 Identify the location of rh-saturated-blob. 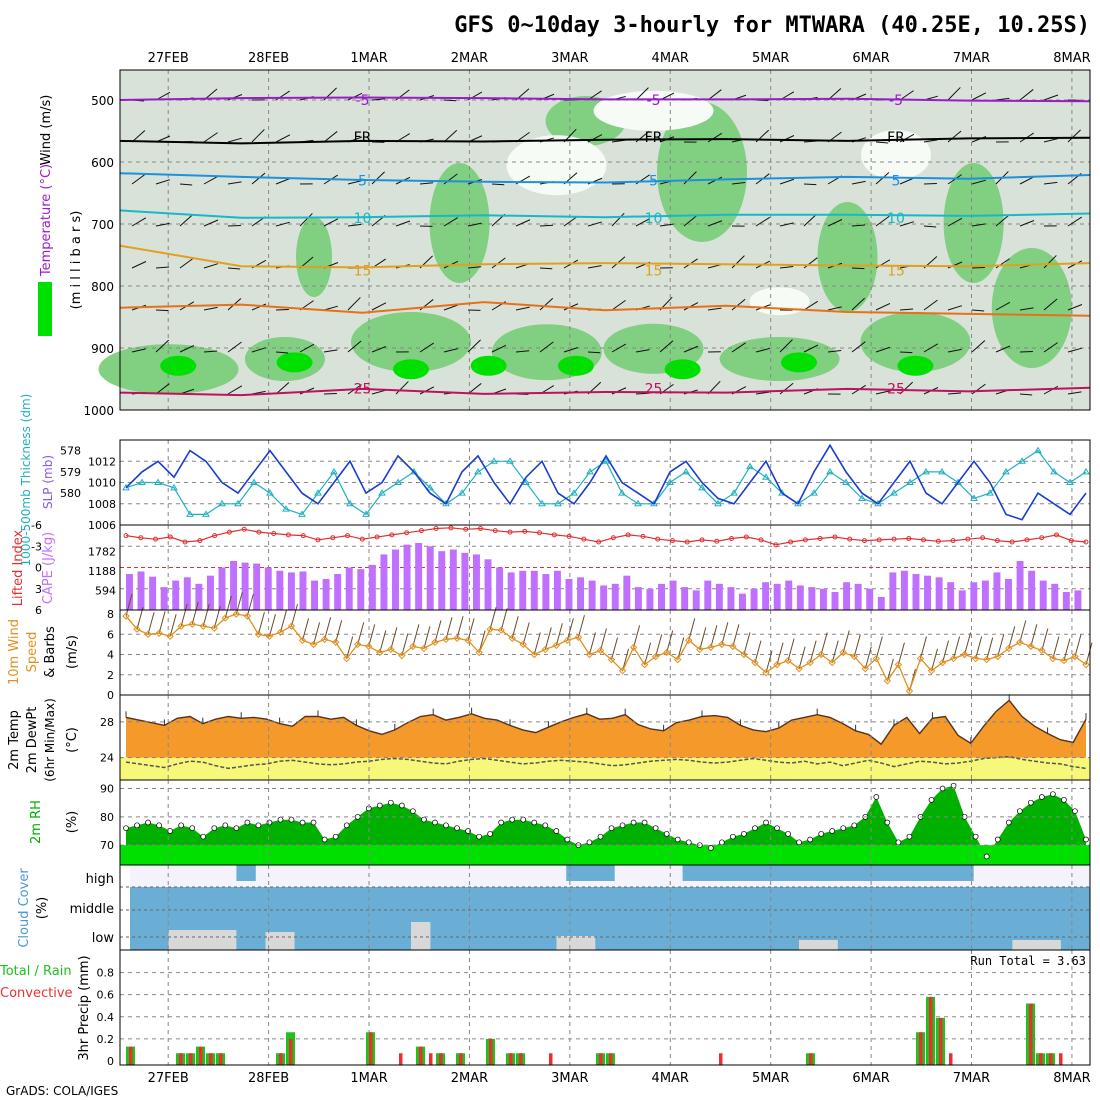
(411, 369).